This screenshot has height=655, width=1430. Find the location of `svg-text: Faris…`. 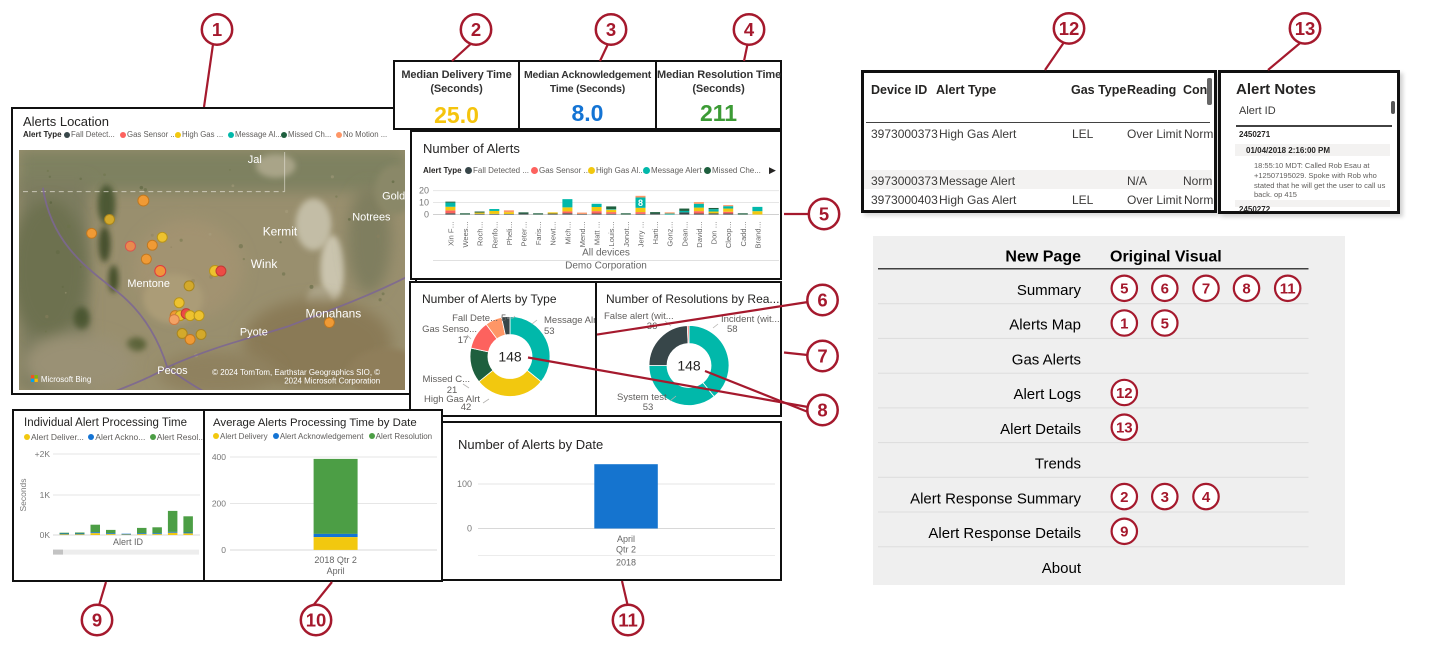

svg-text: Faris… is located at coordinates (538, 233).